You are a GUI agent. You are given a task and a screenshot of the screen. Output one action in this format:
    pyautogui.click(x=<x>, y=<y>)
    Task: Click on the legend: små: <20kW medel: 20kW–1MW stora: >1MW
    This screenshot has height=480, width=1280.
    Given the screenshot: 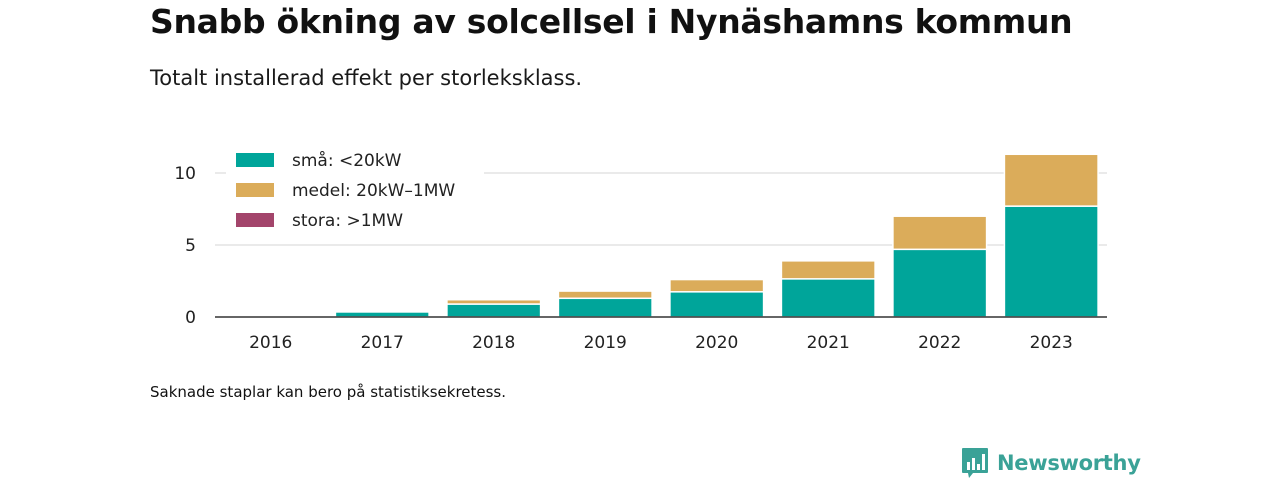 What is the action you would take?
    pyautogui.click(x=355, y=191)
    